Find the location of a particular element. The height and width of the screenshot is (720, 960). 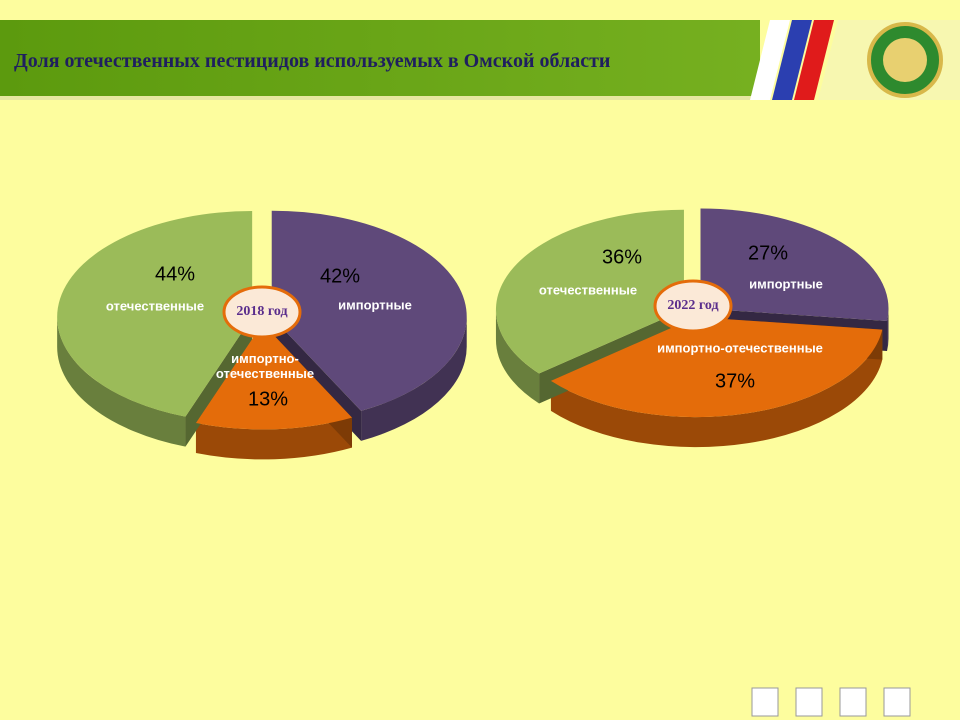

value-label: 36% is located at coordinates (622, 257).